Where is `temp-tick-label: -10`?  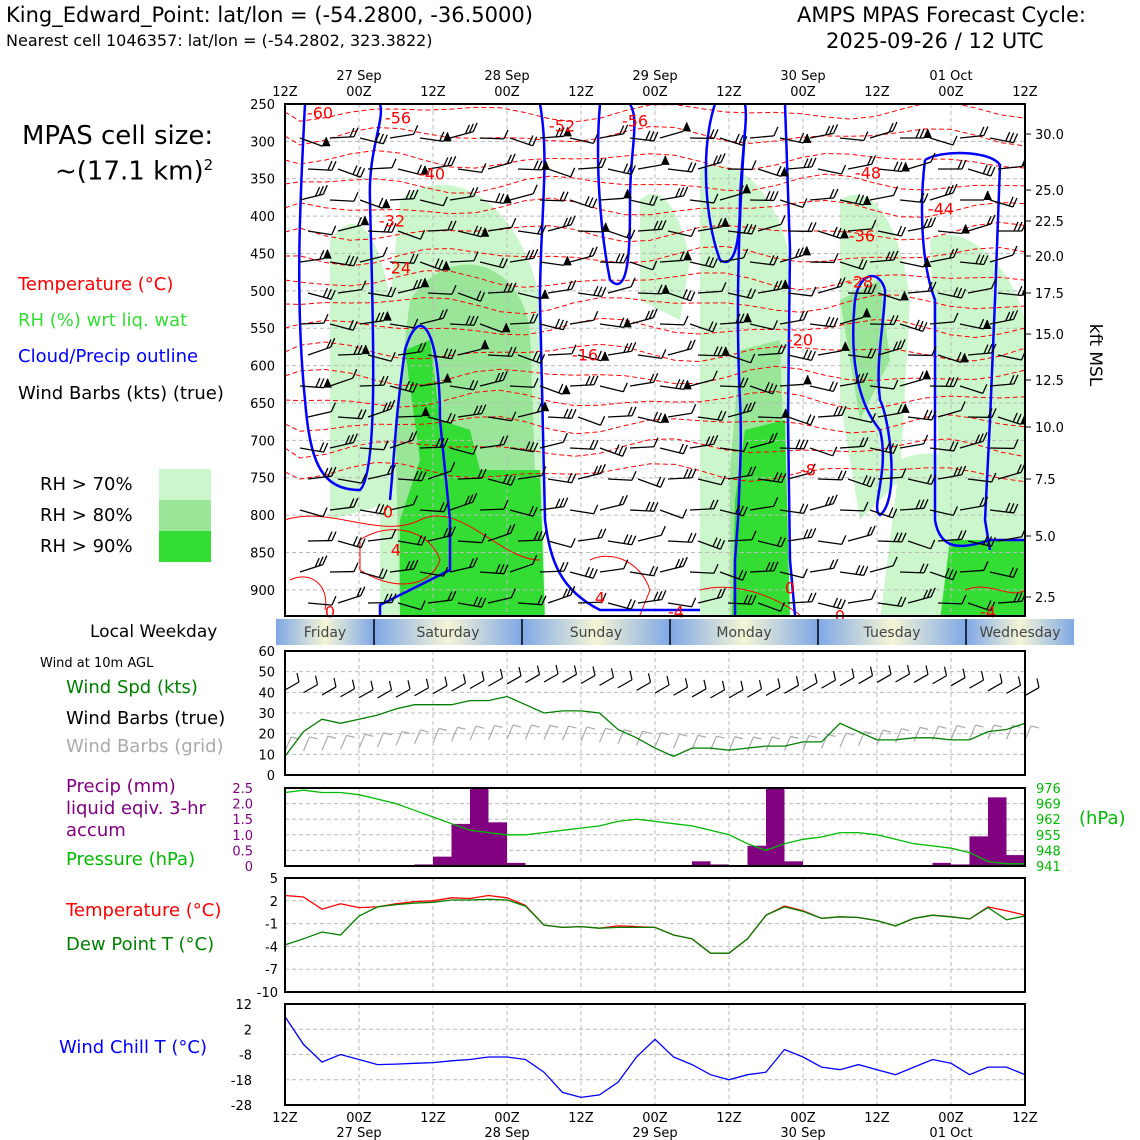
temp-tick-label: -10 is located at coordinates (267, 993).